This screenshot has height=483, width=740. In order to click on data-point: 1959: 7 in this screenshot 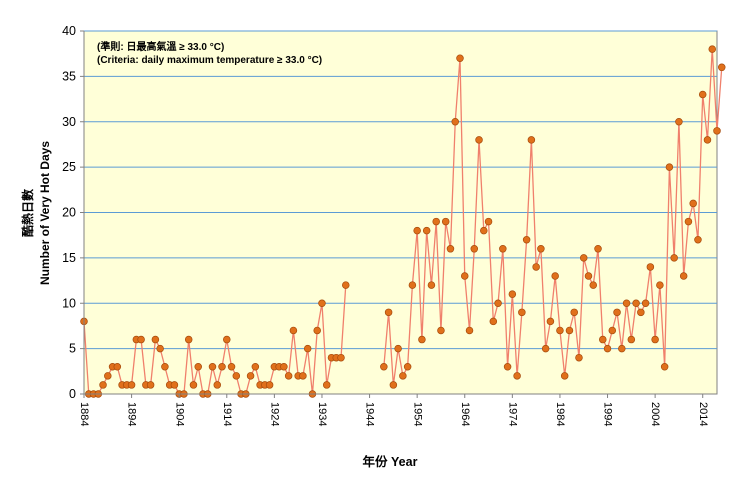, I will do `click(441, 330)`.